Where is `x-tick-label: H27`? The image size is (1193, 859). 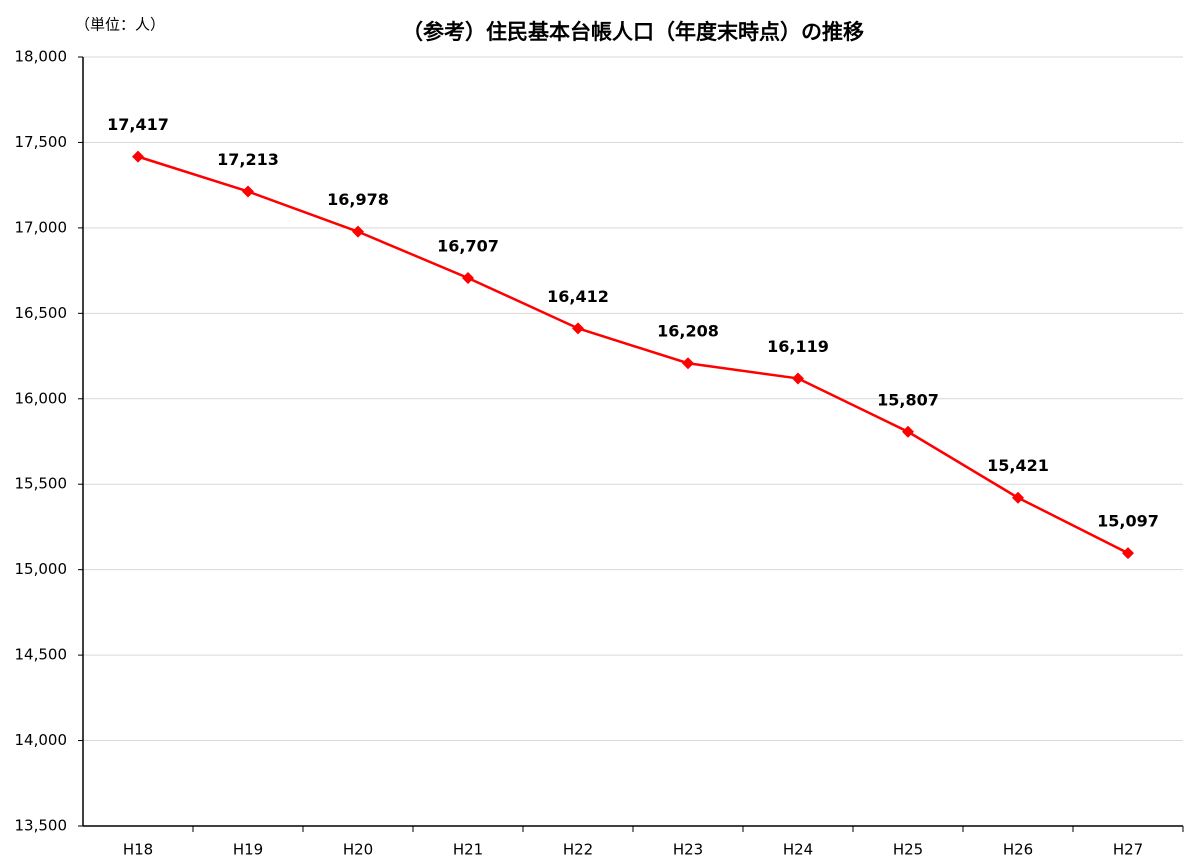
x-tick-label: H27 is located at coordinates (1128, 850).